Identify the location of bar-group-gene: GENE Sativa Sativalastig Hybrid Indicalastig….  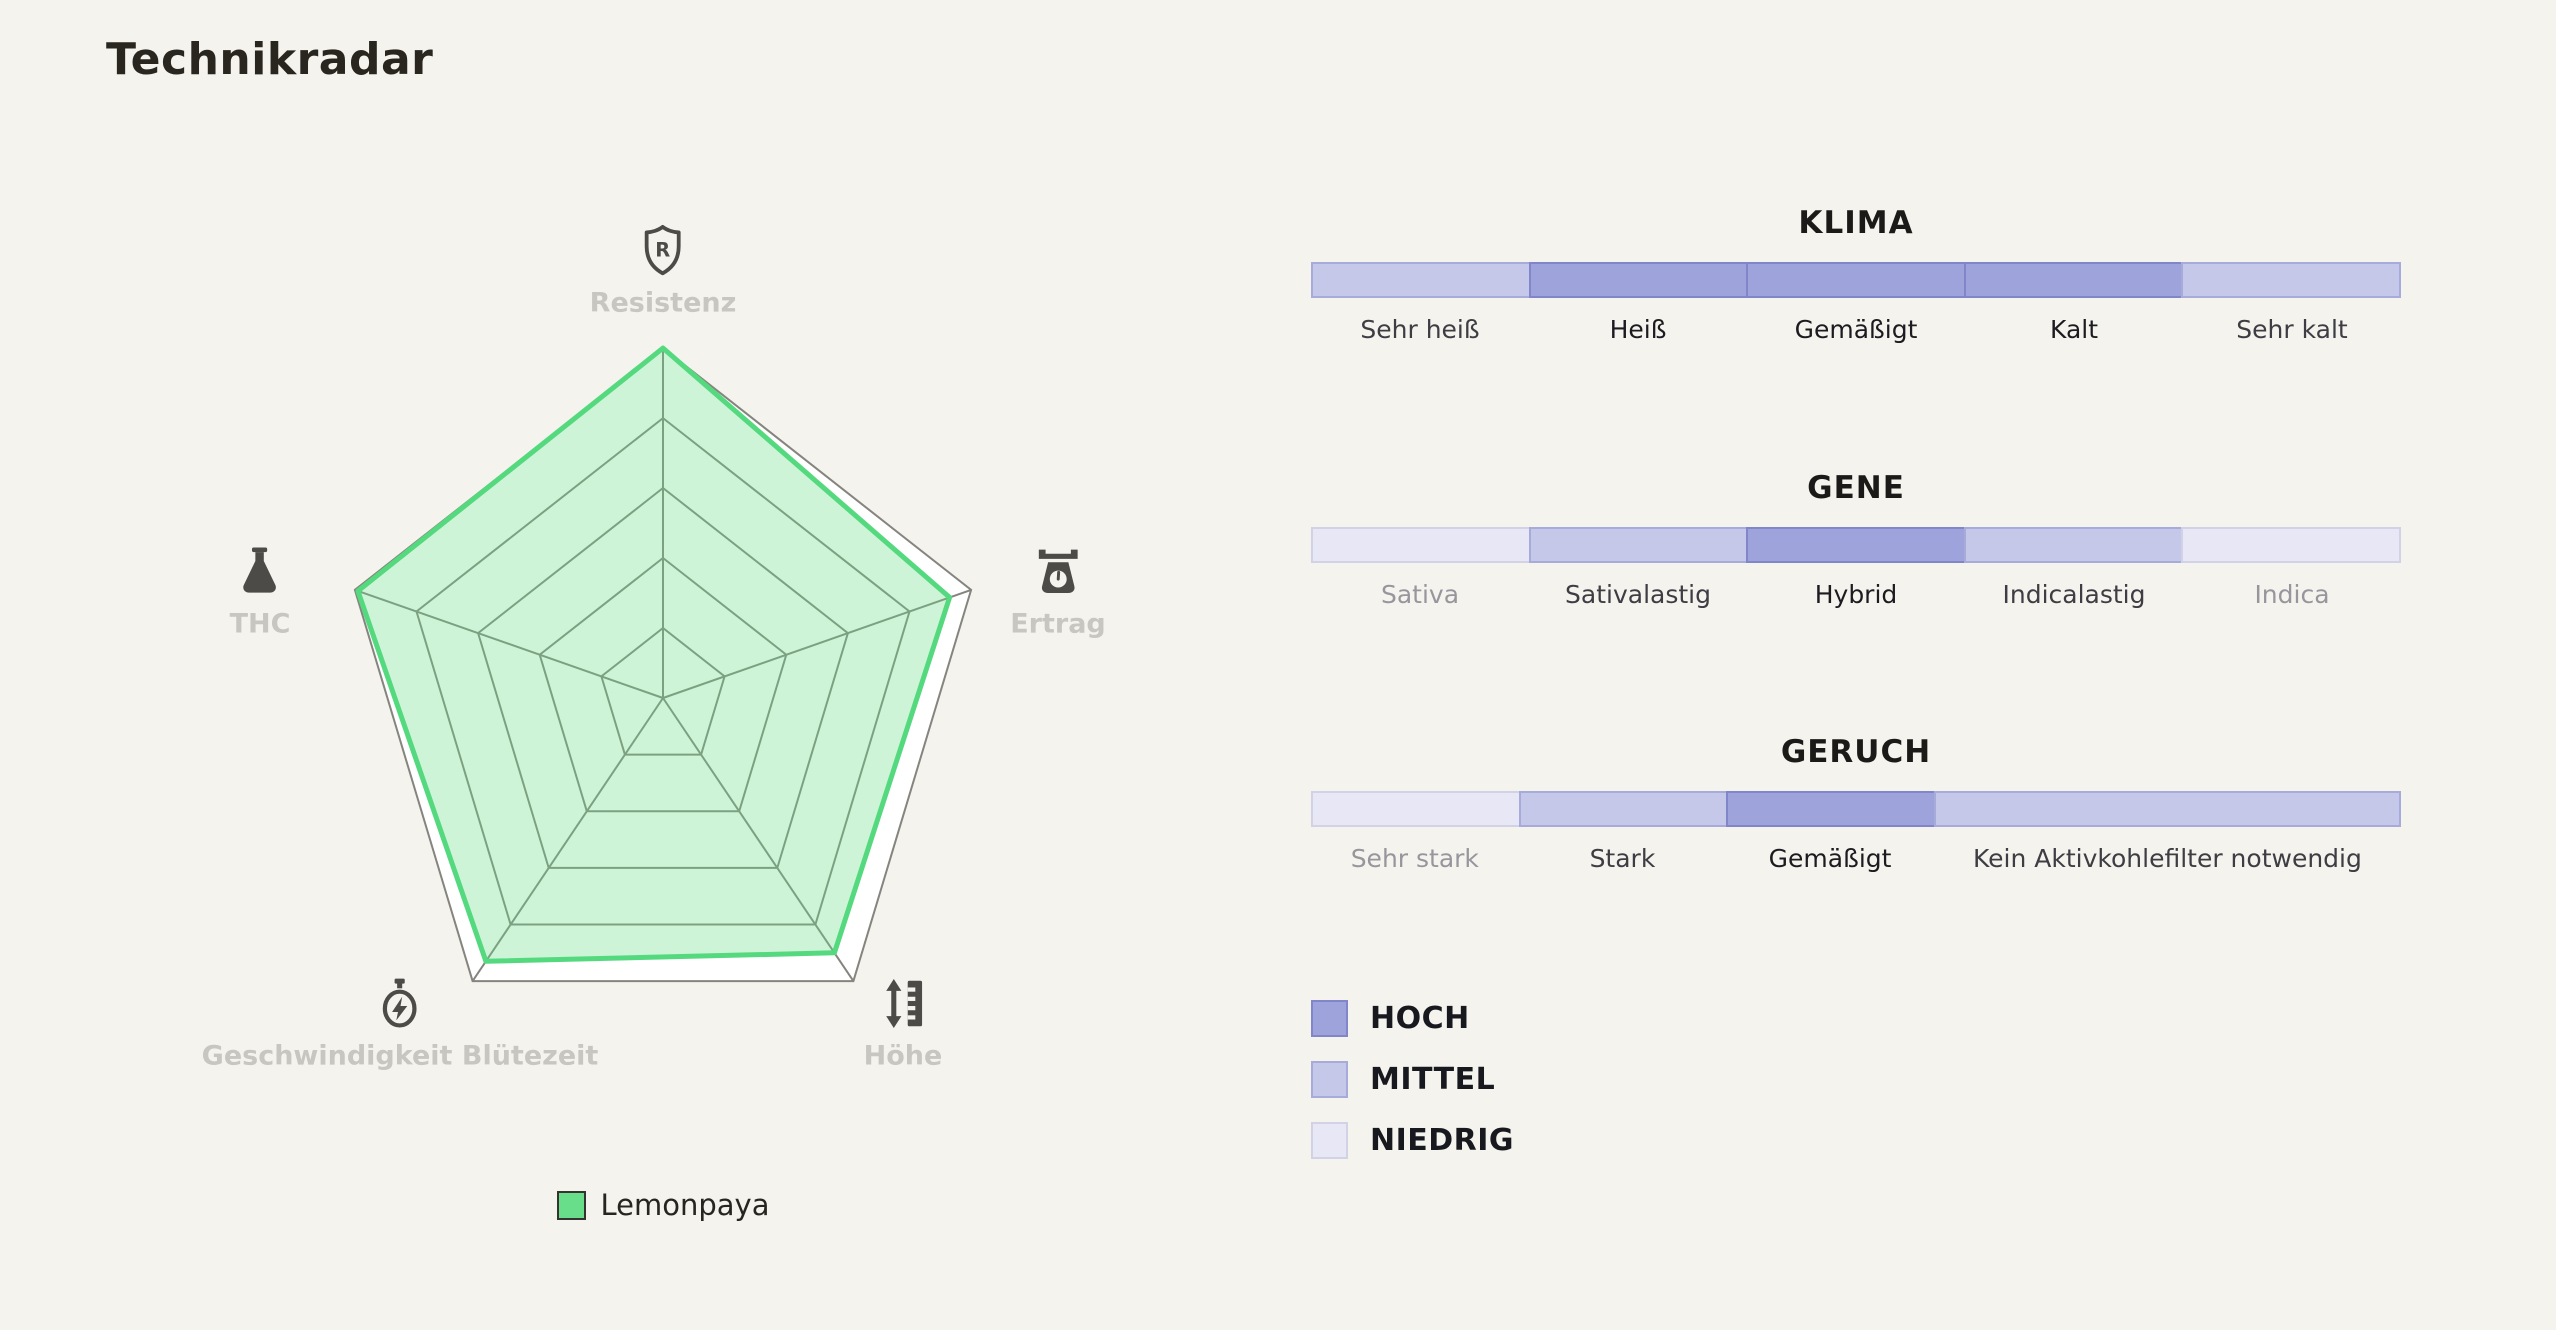
(1856, 539).